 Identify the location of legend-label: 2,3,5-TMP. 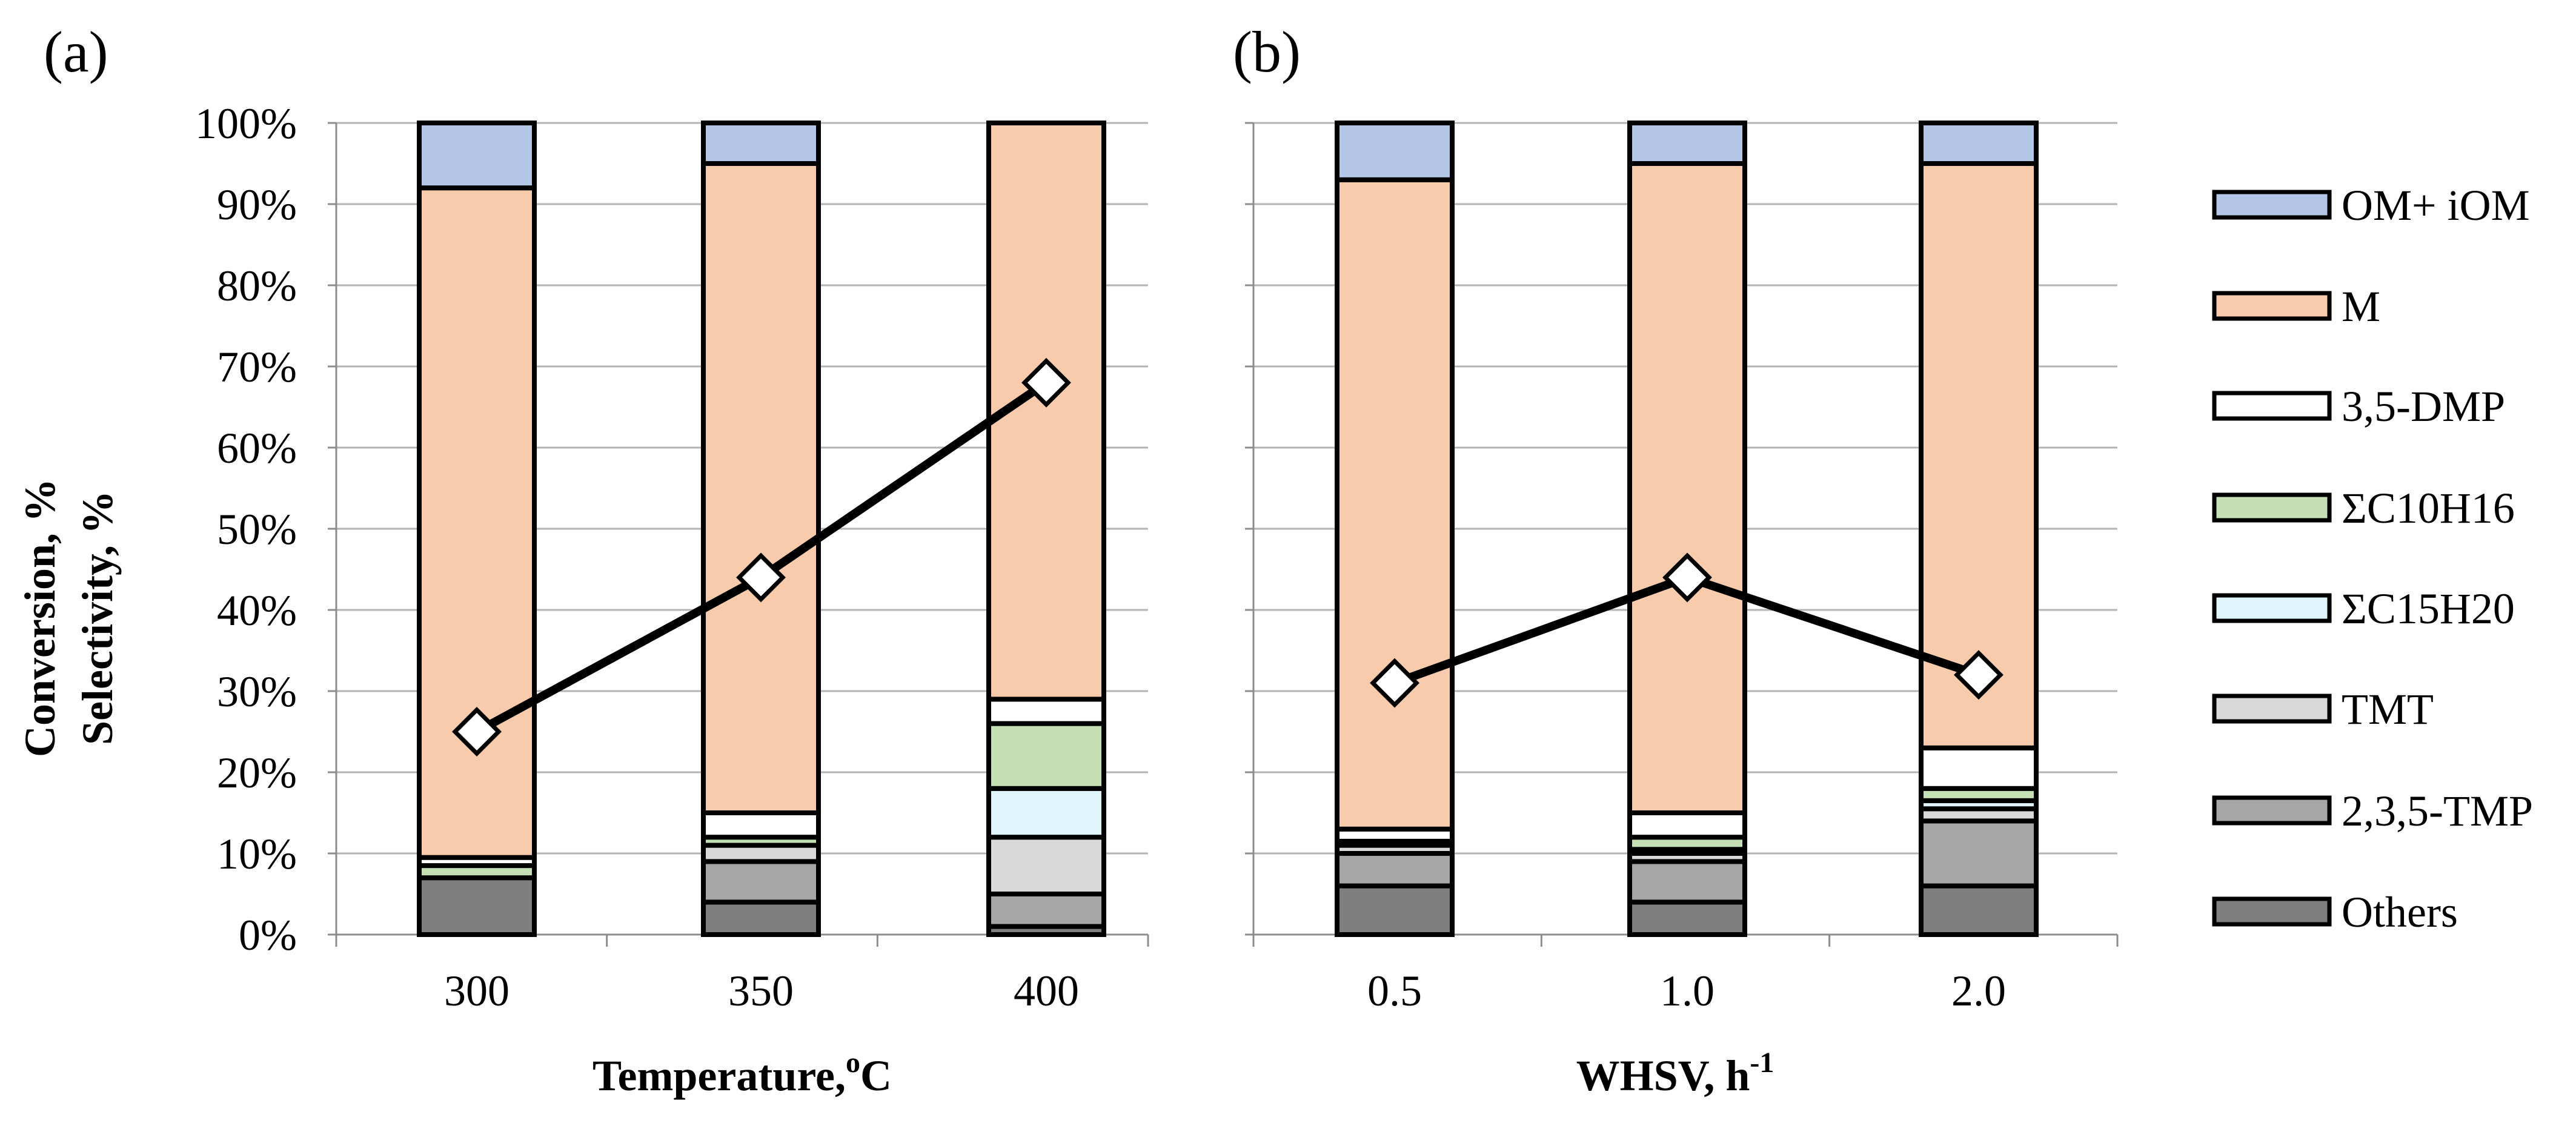
(2437, 811).